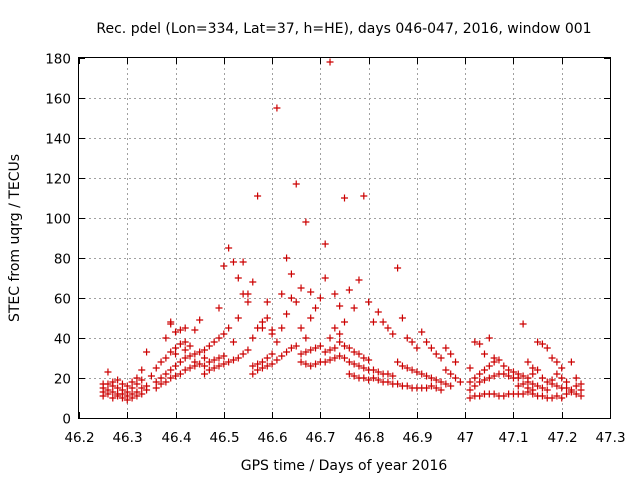  What do you see at coordinates (15, 238) in the screenshot?
I see `y-axis-label: STEC from uqrg / TECUs` at bounding box center [15, 238].